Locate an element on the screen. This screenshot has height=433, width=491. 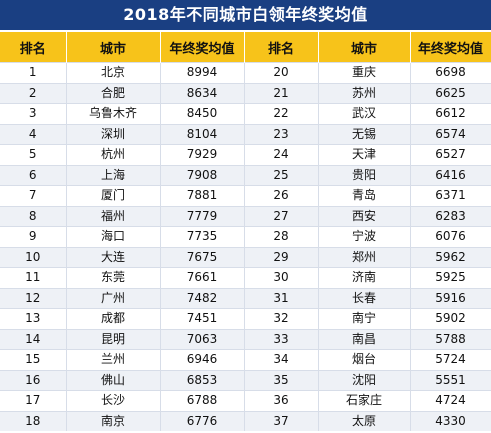
cell-city: 昆明 is located at coordinates (113, 339).